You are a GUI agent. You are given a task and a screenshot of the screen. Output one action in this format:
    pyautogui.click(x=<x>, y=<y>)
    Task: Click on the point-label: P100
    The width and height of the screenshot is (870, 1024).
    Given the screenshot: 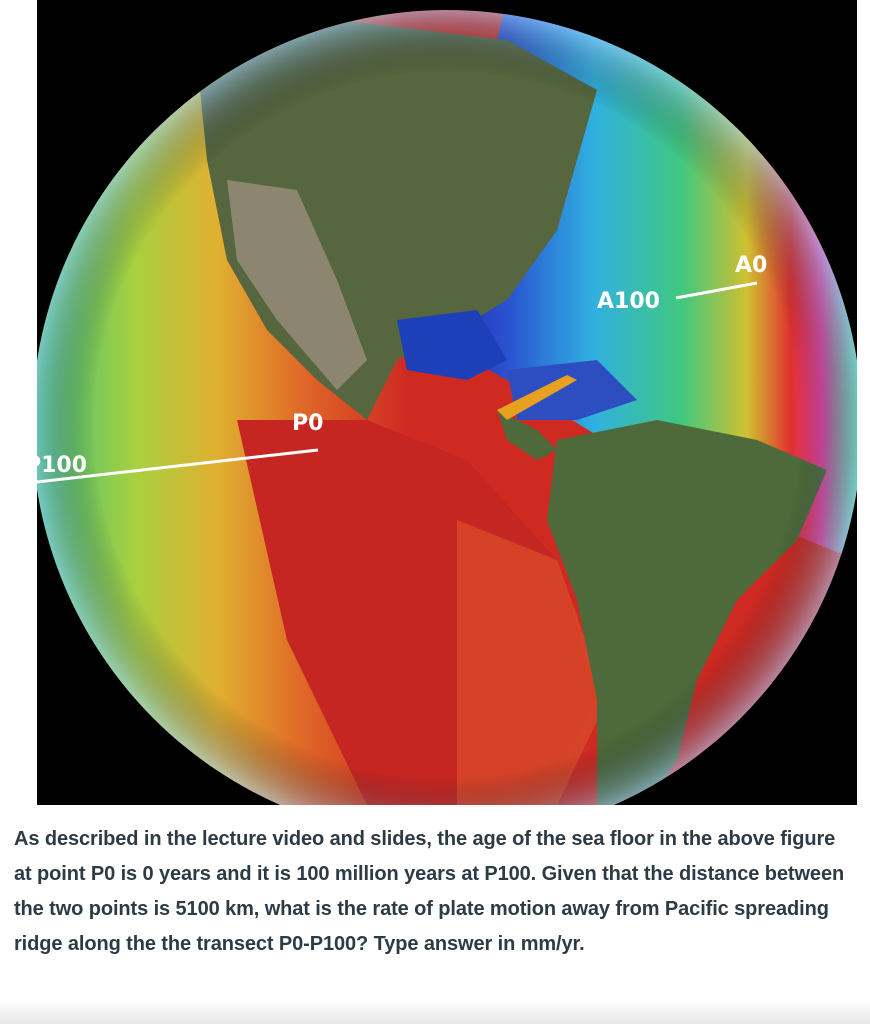 What is the action you would take?
    pyautogui.click(x=62, y=465)
    